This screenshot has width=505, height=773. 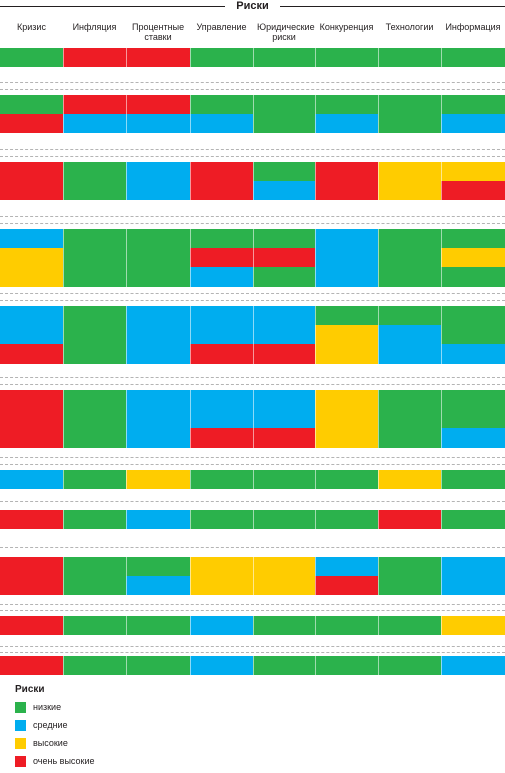 I want to click on legend-label-high: высокие, so click(x=50, y=742).